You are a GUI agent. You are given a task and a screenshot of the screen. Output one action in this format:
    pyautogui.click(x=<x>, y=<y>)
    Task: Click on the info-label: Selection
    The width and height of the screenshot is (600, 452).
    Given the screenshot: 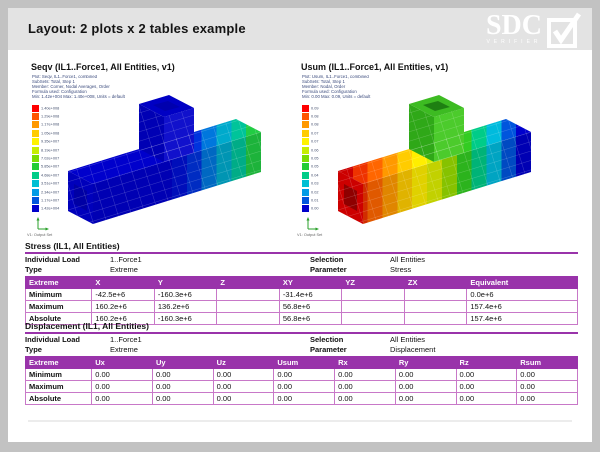 What is the action you would take?
    pyautogui.click(x=327, y=259)
    